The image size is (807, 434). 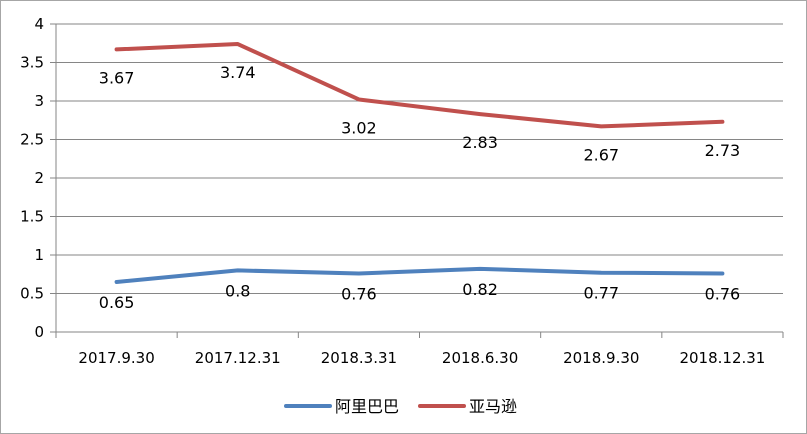 What do you see at coordinates (39, 255) in the screenshot?
I see `y-tick-label-2: 1` at bounding box center [39, 255].